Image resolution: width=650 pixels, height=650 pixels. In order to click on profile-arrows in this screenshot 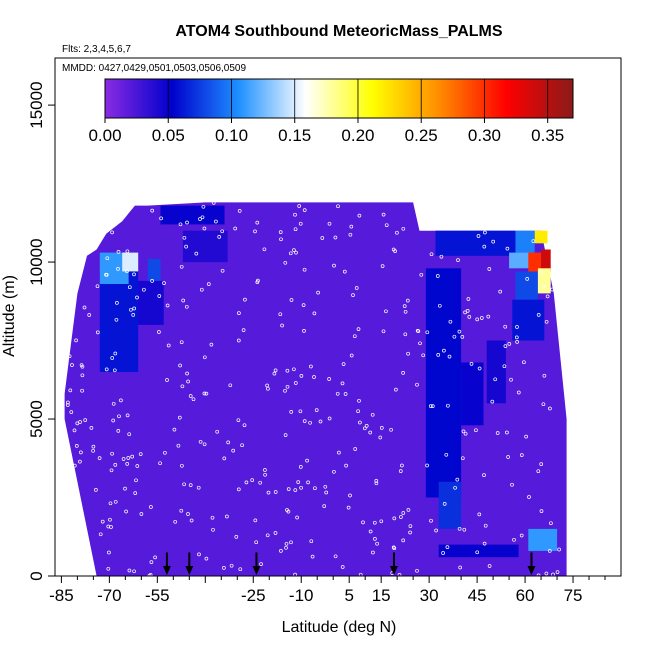, I will do `click(349, 563)`.